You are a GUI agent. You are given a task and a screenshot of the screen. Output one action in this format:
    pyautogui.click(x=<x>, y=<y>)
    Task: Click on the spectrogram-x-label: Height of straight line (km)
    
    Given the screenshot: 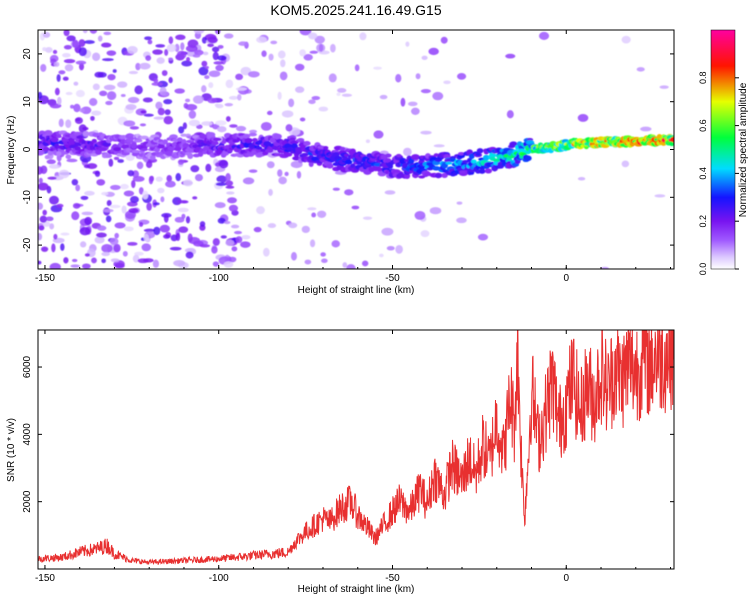 What is the action you would take?
    pyautogui.click(x=356, y=290)
    